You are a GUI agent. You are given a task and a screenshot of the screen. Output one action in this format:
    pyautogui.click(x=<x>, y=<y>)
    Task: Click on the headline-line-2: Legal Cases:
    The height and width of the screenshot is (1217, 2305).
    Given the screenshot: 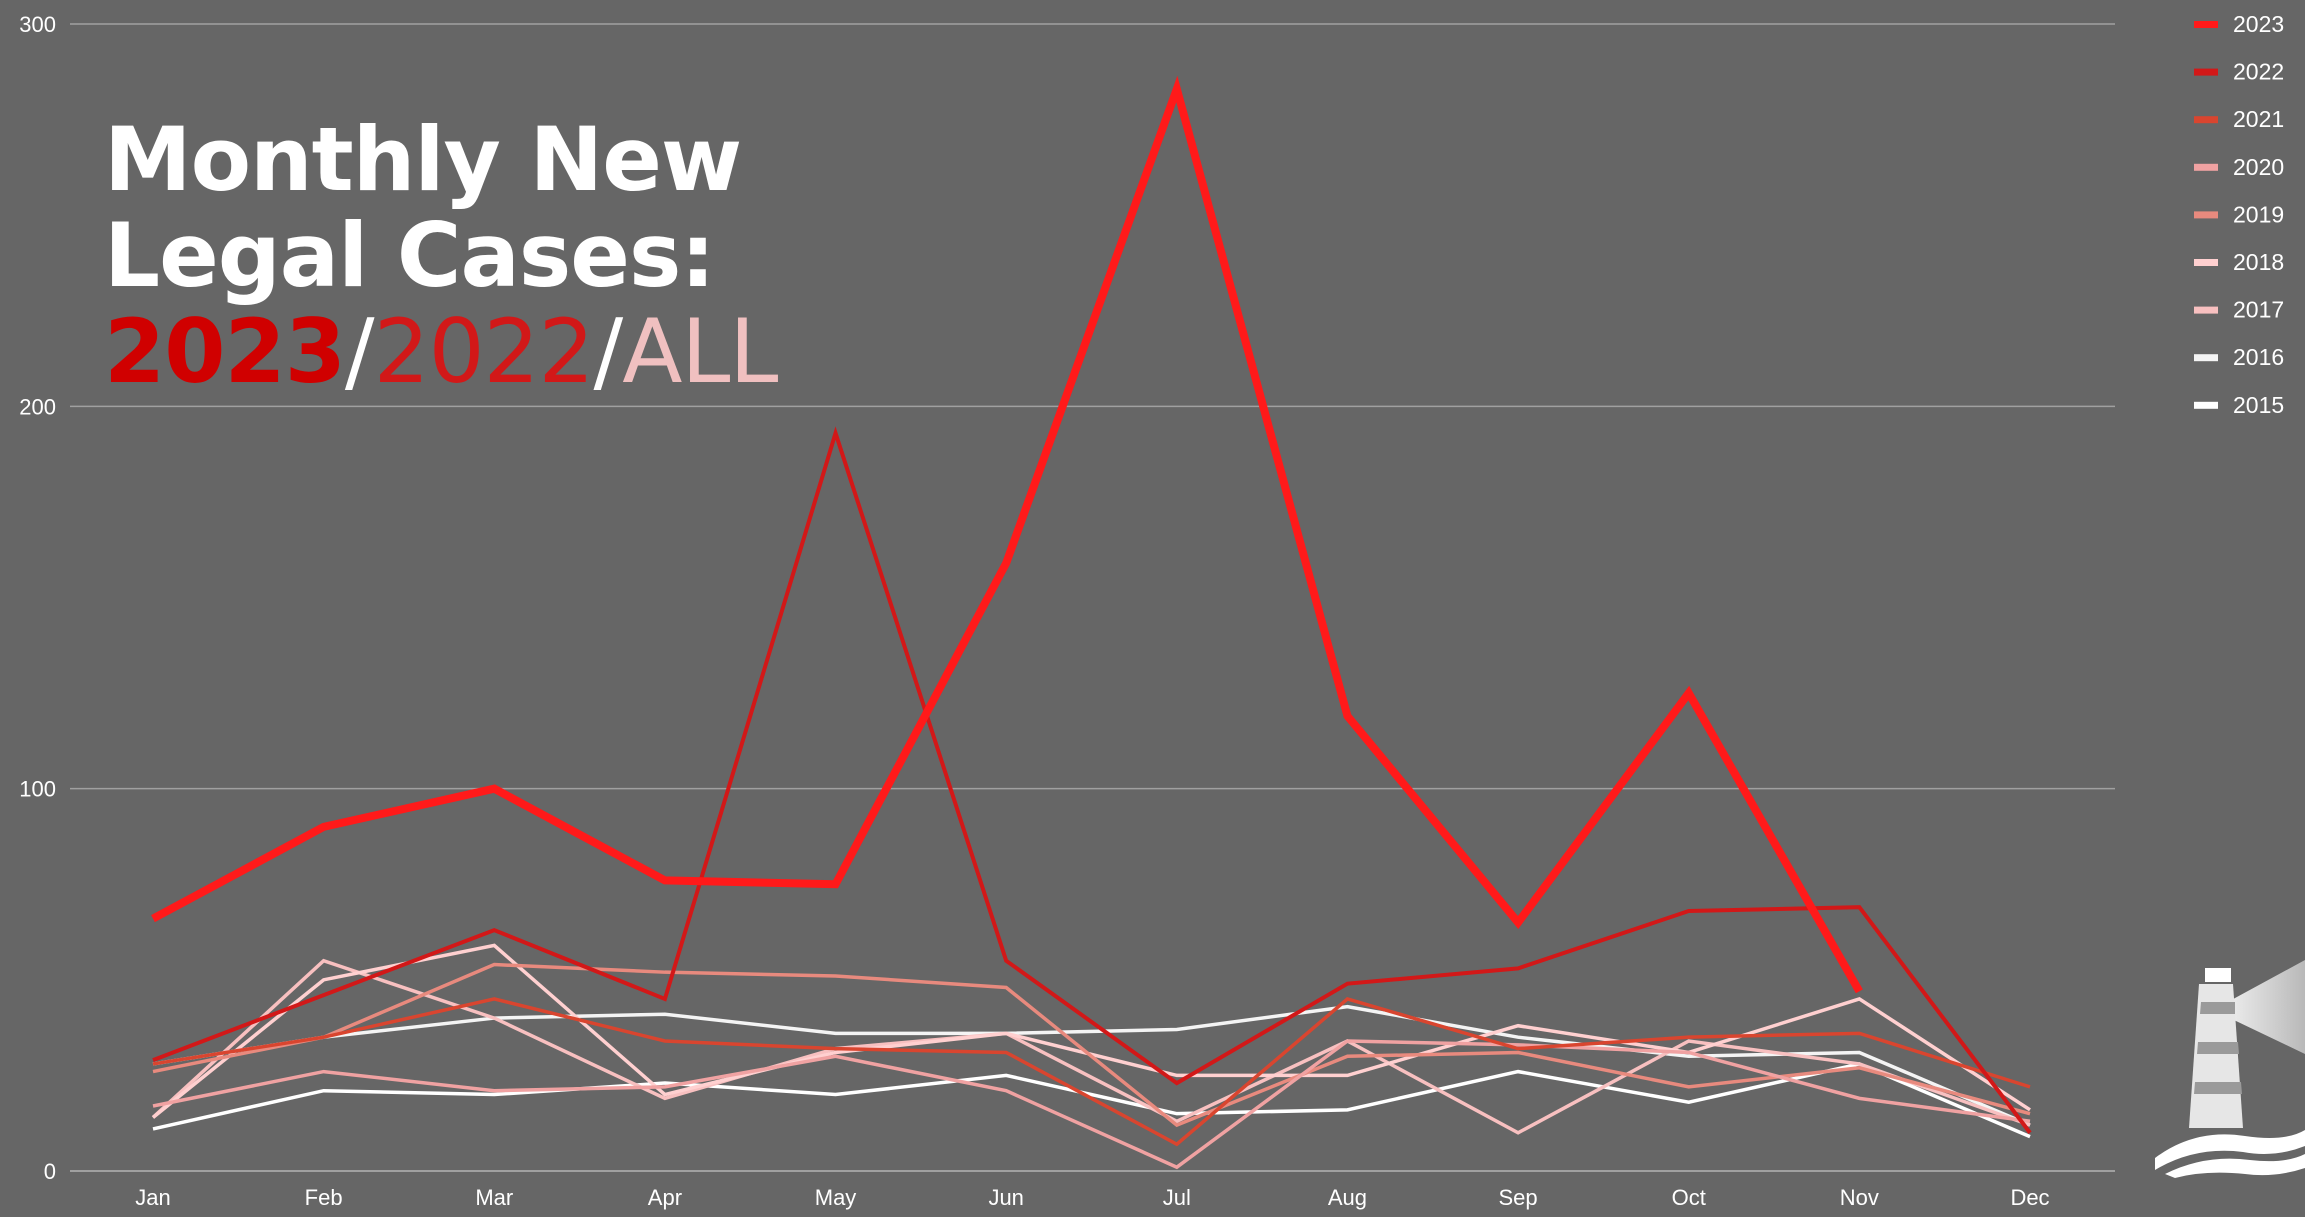 What is the action you would take?
    pyautogui.click(x=410, y=255)
    